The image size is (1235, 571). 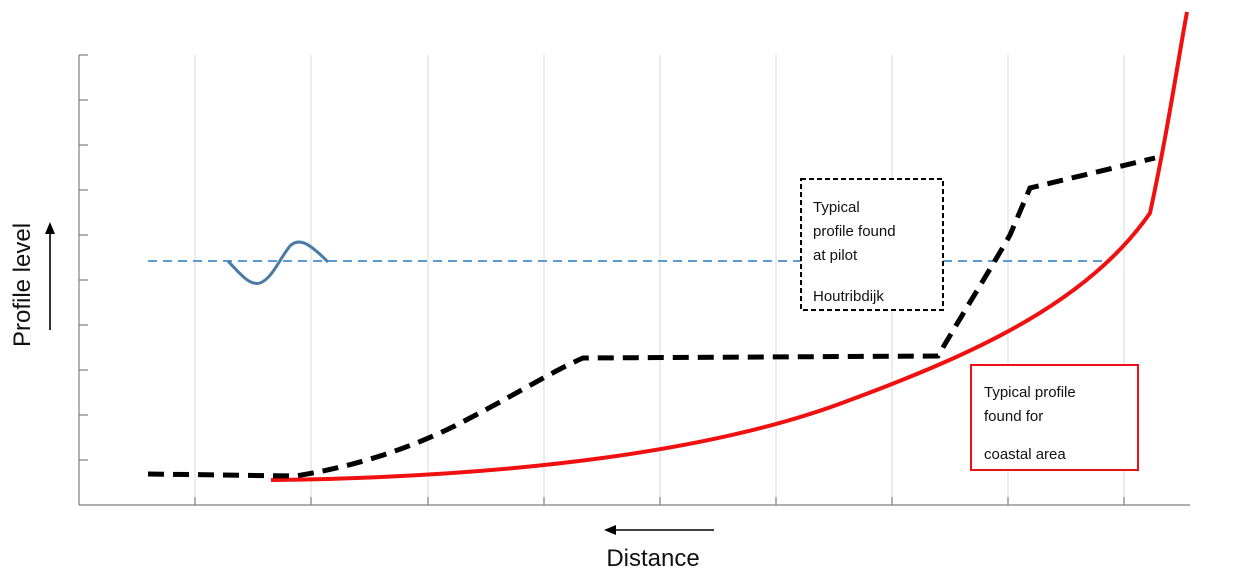 I want to click on x-axis-label: Distance, so click(x=652, y=558).